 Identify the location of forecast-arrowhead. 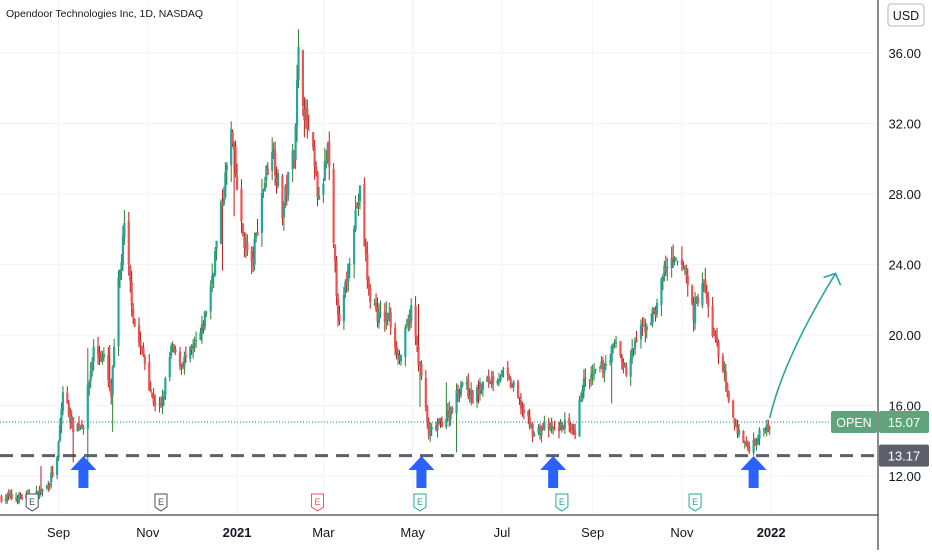
(832, 279).